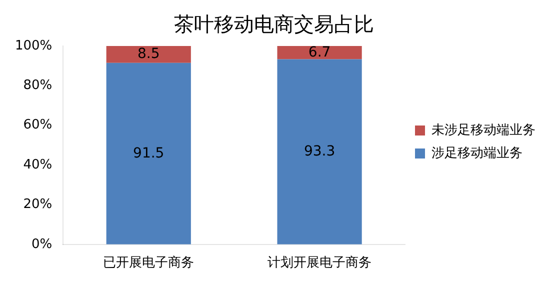  I want to click on x-tick-label: 计划开展电子商务, so click(320, 263).